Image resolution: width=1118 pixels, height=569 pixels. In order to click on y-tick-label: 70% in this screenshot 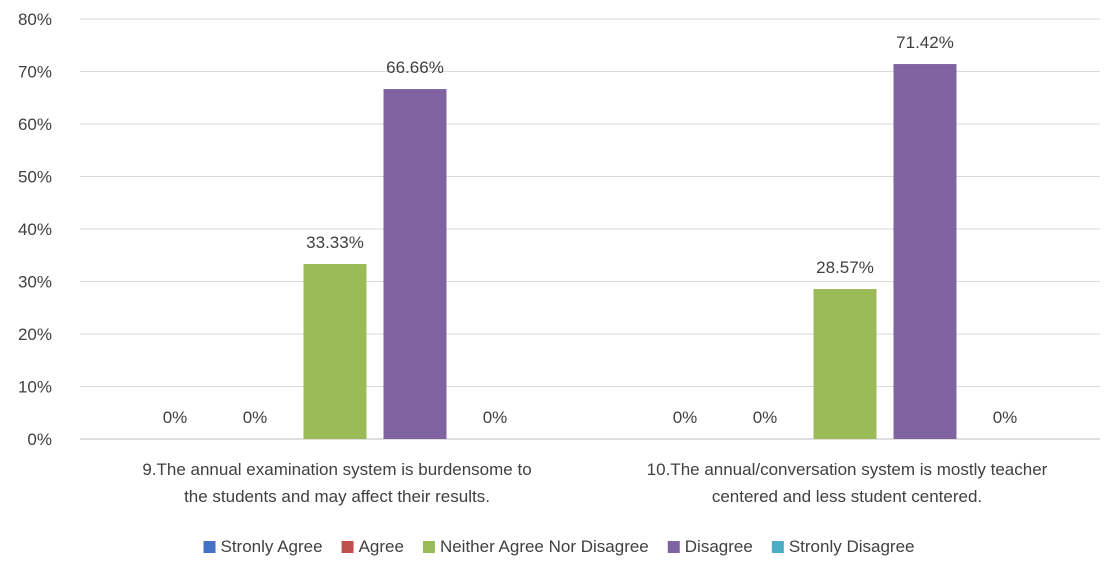, I will do `click(35, 72)`.